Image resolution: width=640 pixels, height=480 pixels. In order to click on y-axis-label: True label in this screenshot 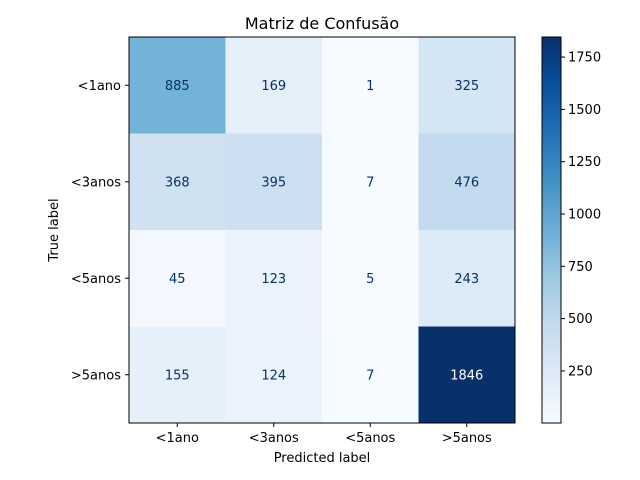, I will do `click(54, 230)`.